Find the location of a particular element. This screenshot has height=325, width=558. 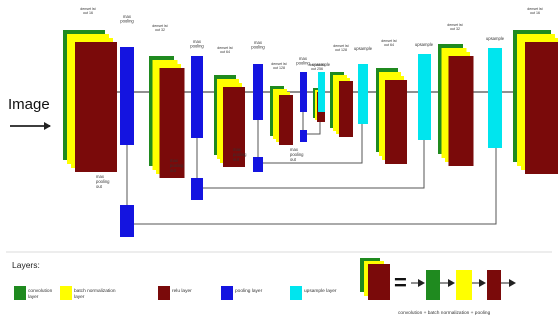

conv-stack-s6: denset lst out 128 is located at coordinates (341, 90).